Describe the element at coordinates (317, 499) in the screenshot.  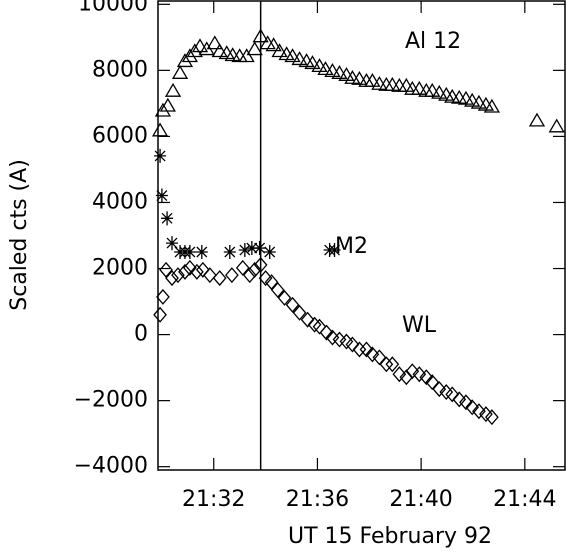
I see `x-tick-label: 21:36` at that location.